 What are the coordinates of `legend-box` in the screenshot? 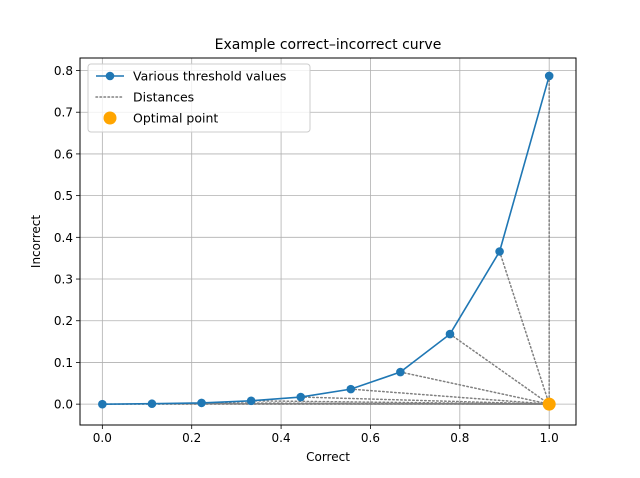 It's located at (199, 98).